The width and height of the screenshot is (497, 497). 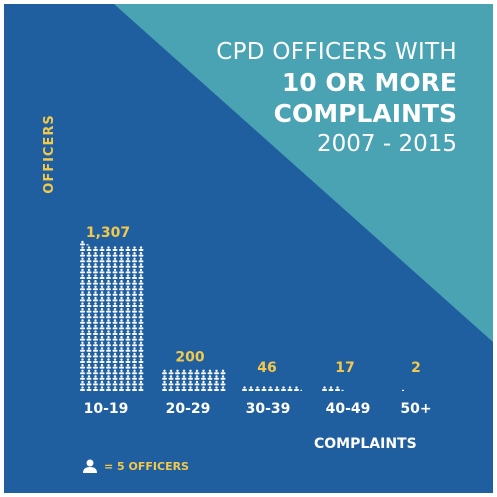 I want to click on legend-text: = 5 OFFICERS, so click(x=146, y=466).